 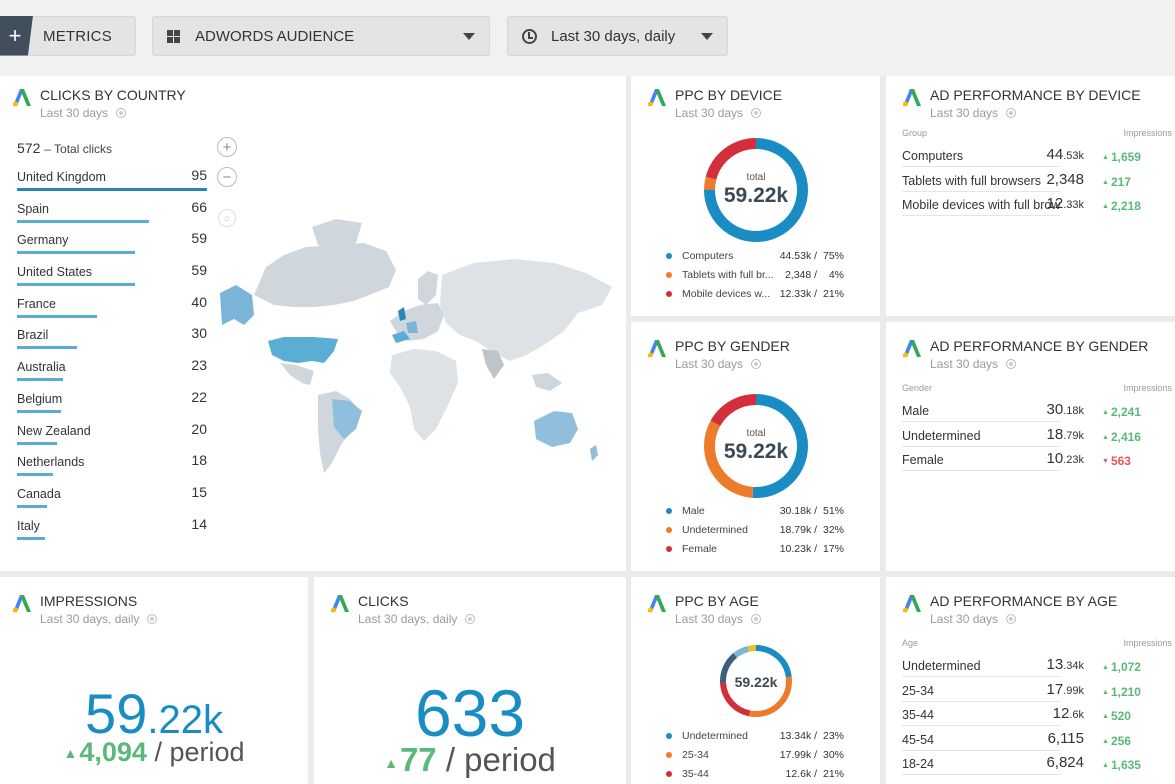 I want to click on country-name: France, so click(x=36, y=303).